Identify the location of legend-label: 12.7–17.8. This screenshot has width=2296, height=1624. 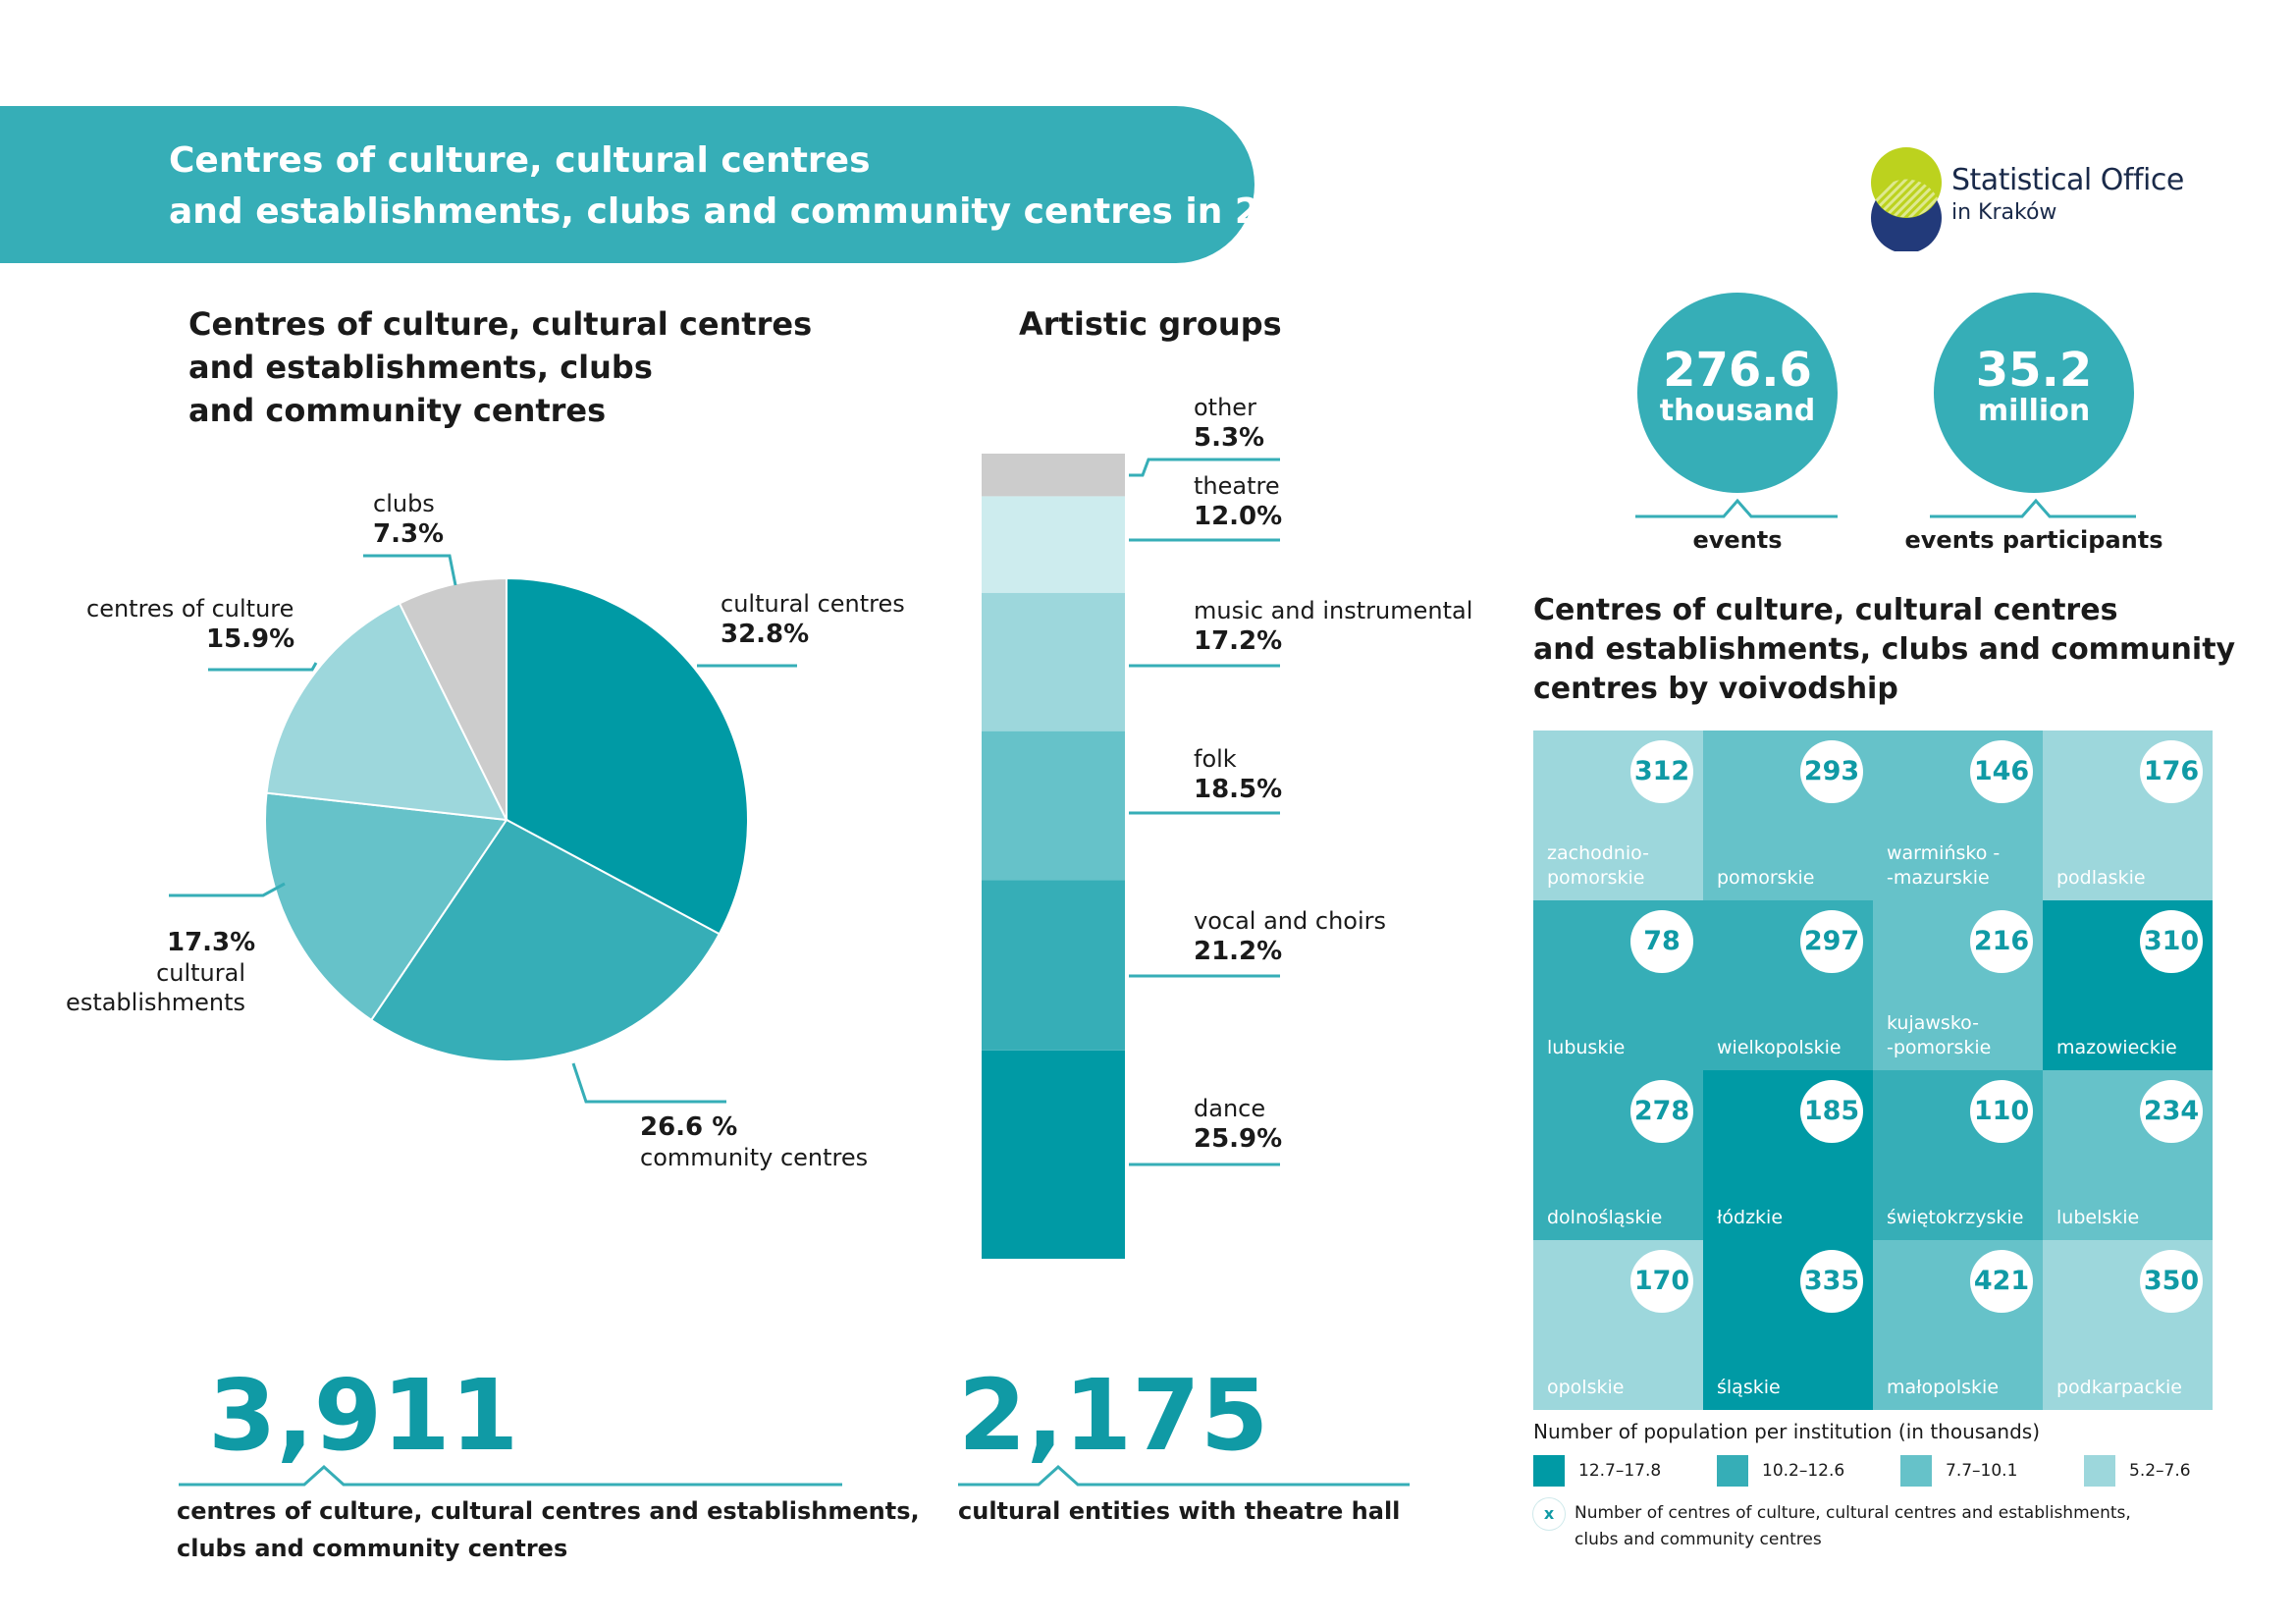
(1620, 1471).